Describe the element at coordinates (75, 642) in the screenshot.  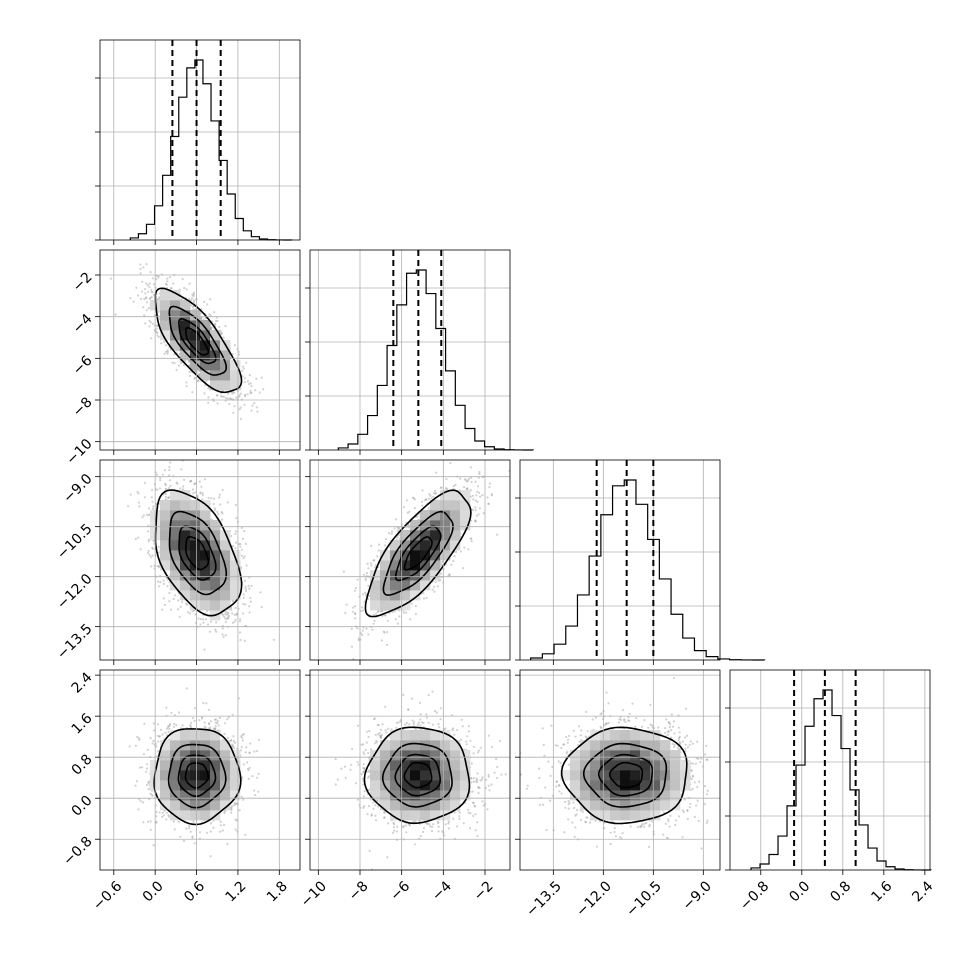
I see `y-tick-label: −13.5` at that location.